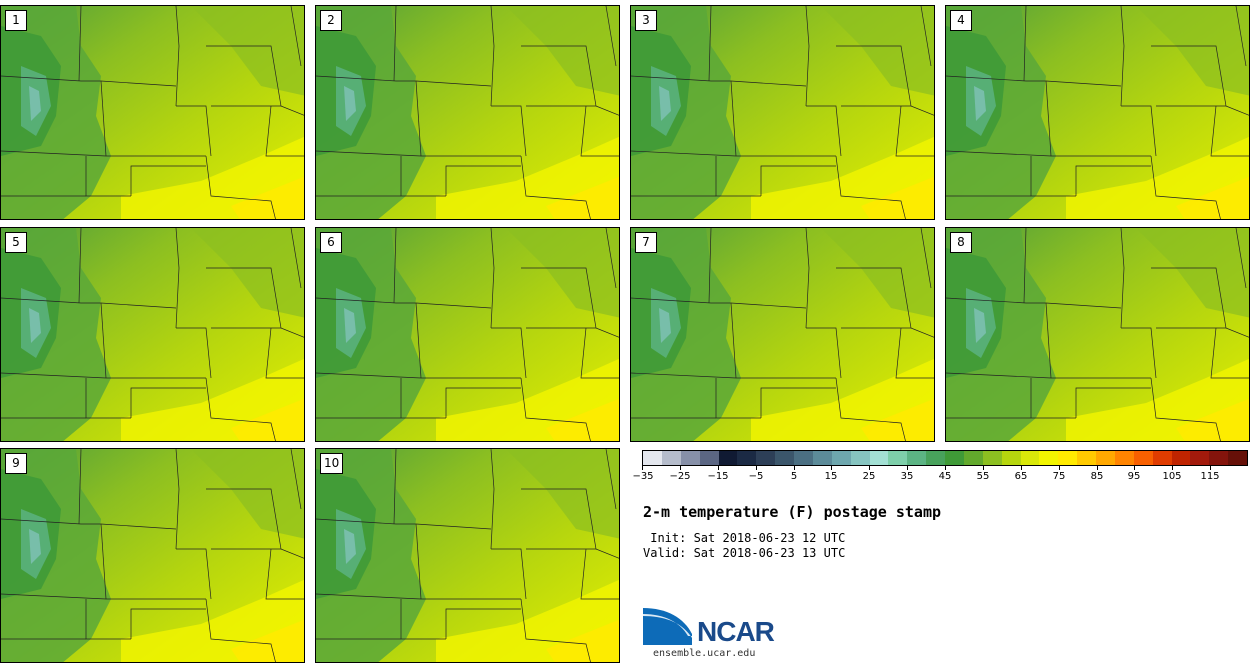 The width and height of the screenshot is (1260, 663). Describe the element at coordinates (794, 476) in the screenshot. I see `colorbar-tick-label: 5` at that location.